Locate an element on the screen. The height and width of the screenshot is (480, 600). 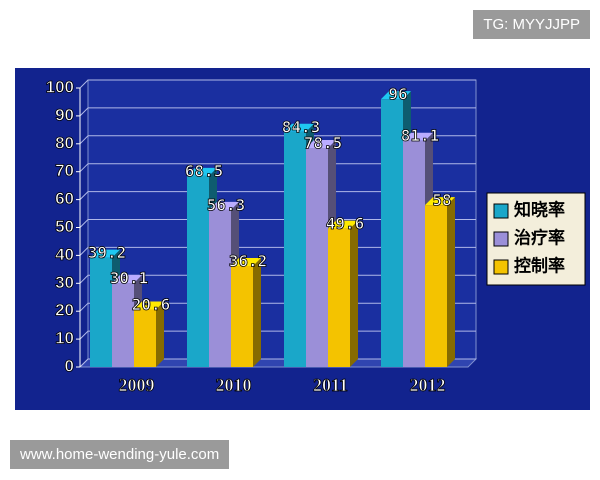
x-tick-label: 2011 is located at coordinates (330, 385).